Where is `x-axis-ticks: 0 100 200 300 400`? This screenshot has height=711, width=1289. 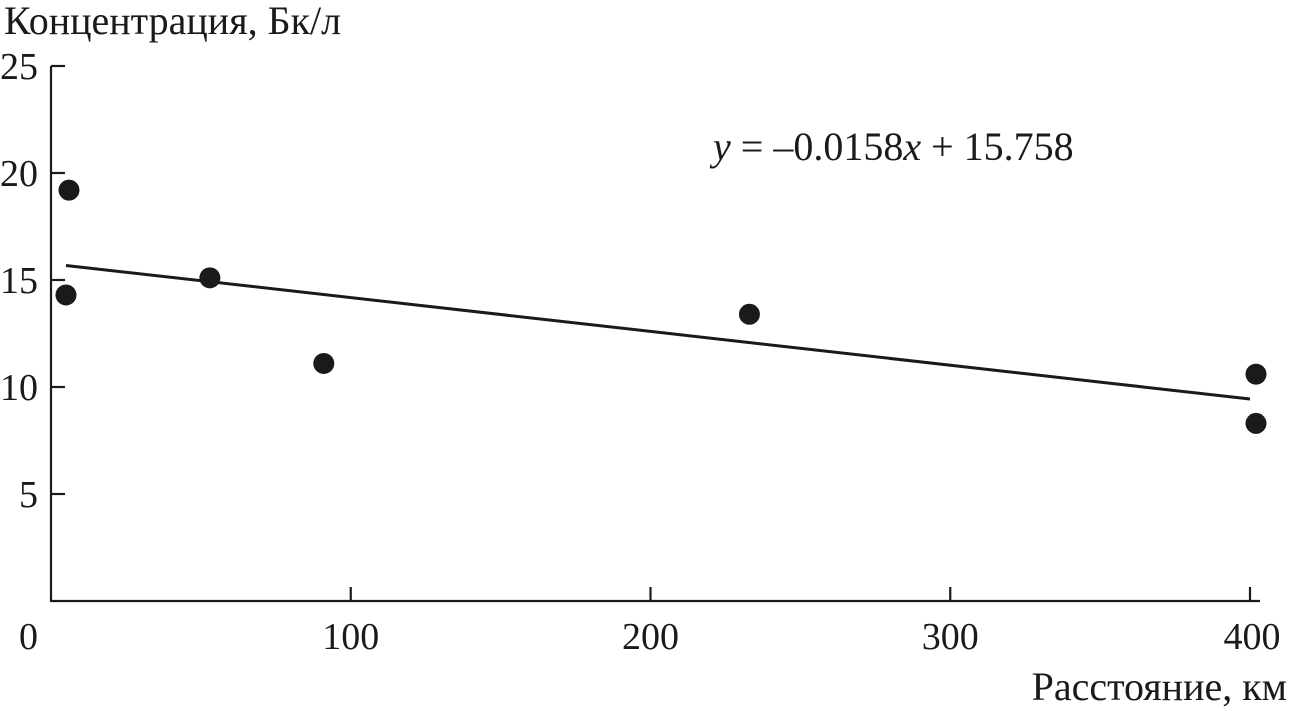
x-axis-ticks: 0 100 200 300 400 is located at coordinates (650, 622).